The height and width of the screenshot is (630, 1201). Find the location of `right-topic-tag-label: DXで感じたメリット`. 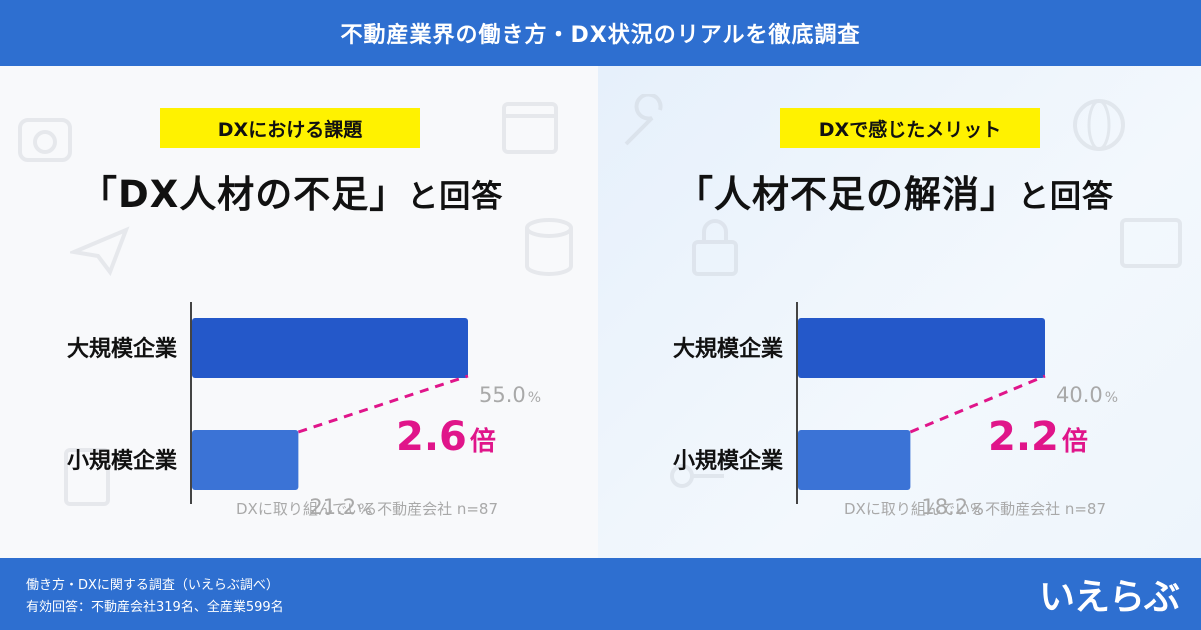

right-topic-tag-label: DXで感じたメリット is located at coordinates (910, 129).